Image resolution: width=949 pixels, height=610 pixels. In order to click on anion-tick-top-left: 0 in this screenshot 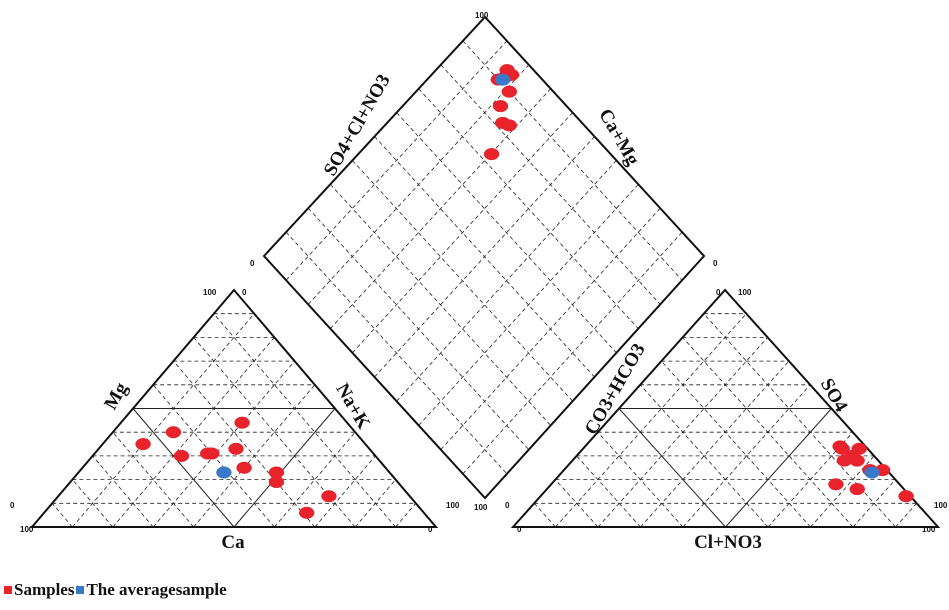, I will do `click(718, 292)`.